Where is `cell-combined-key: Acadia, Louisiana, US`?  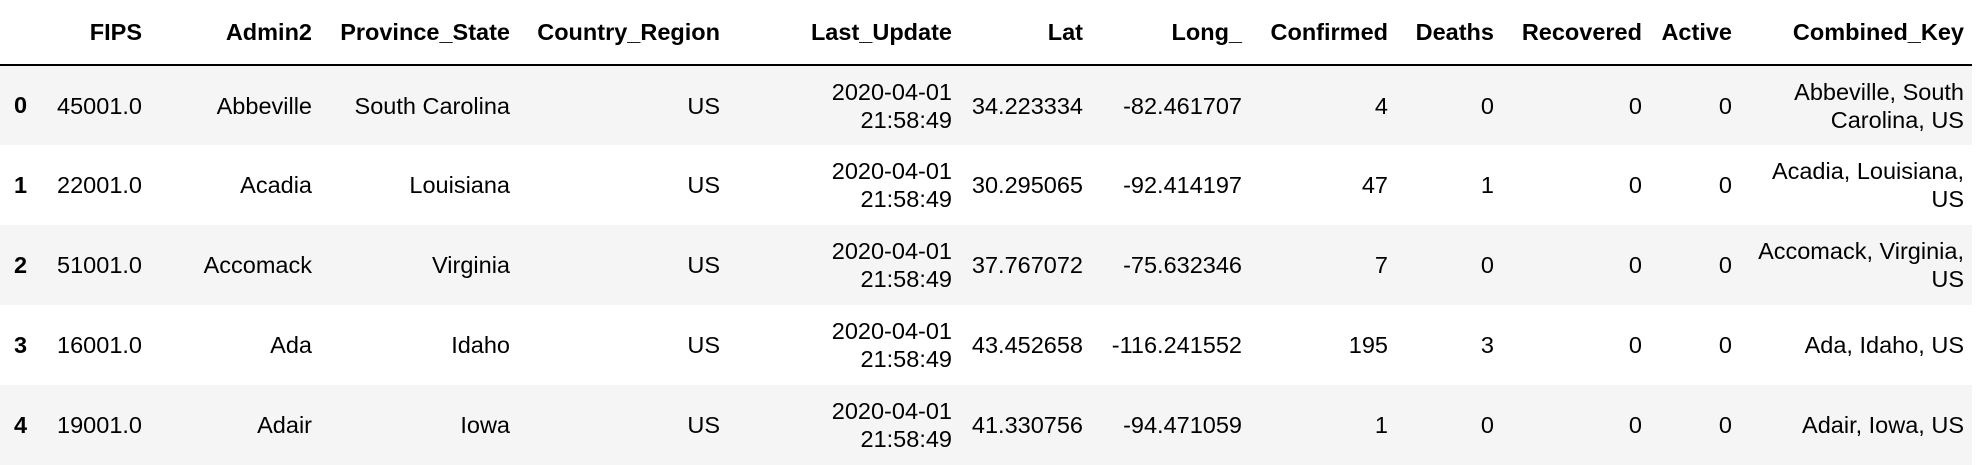 cell-combined-key: Acadia, Louisiana, US is located at coordinates (1867, 185).